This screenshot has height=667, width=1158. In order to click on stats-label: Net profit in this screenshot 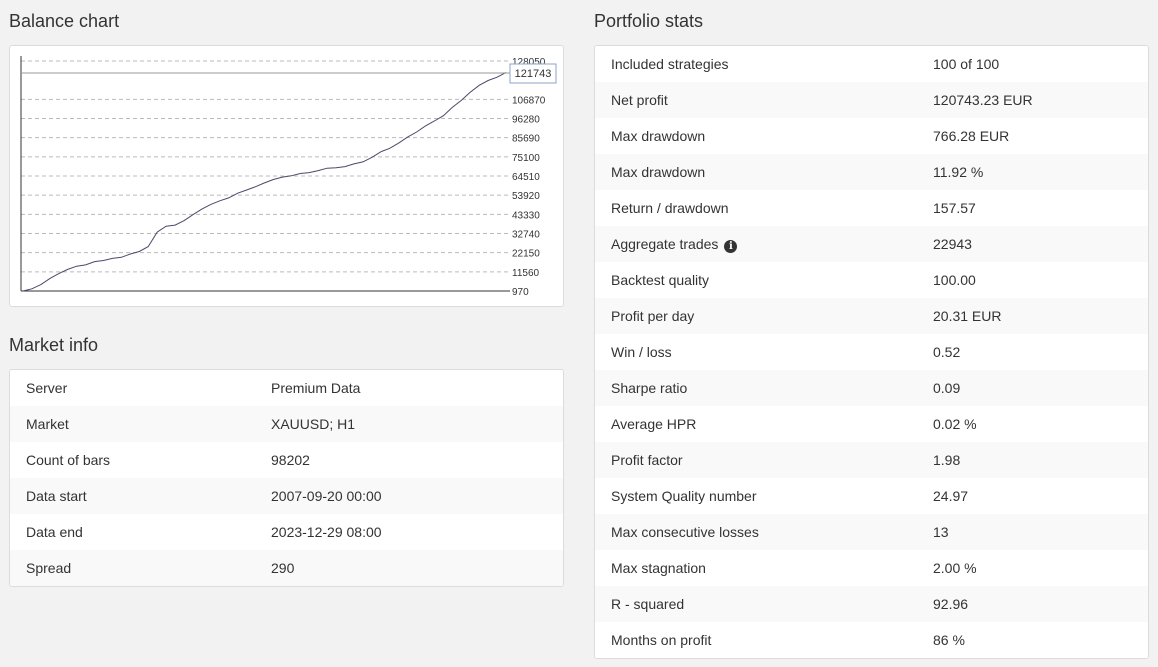, I will do `click(756, 100)`.